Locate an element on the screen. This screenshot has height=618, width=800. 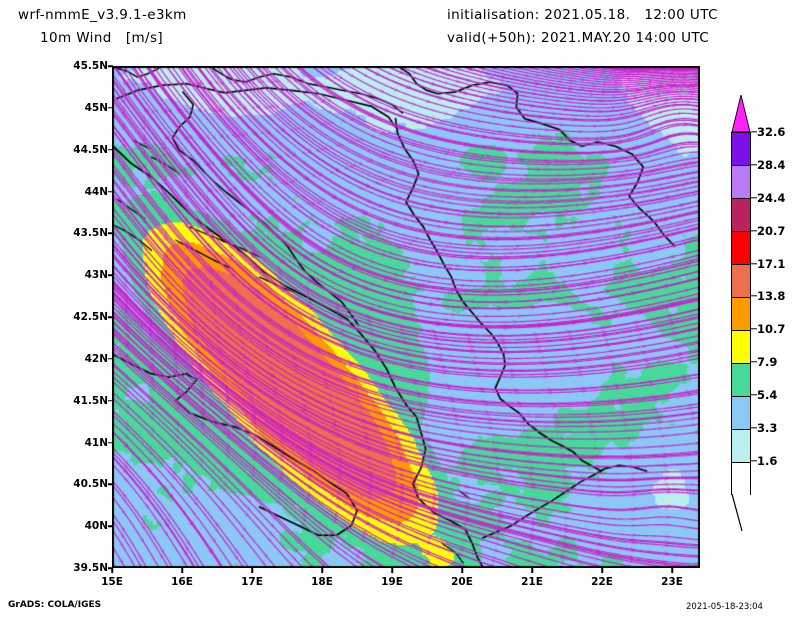
latitude-tick-label: 45.5N is located at coordinates (90, 66).